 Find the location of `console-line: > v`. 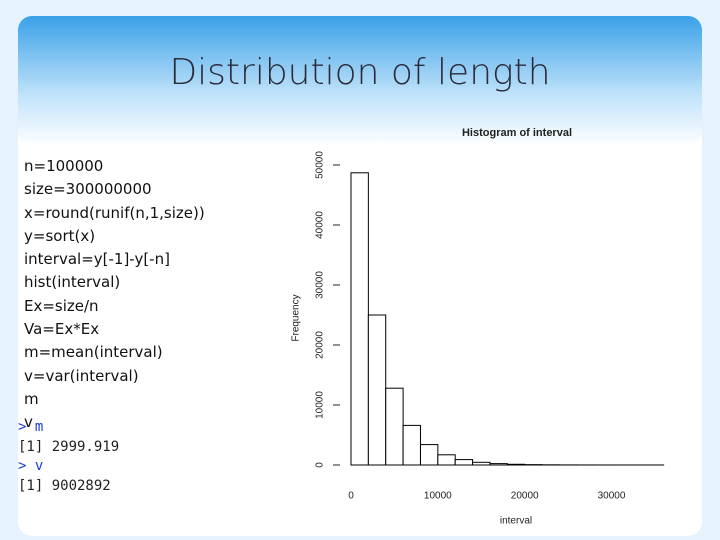

console-line: > v is located at coordinates (31, 466).